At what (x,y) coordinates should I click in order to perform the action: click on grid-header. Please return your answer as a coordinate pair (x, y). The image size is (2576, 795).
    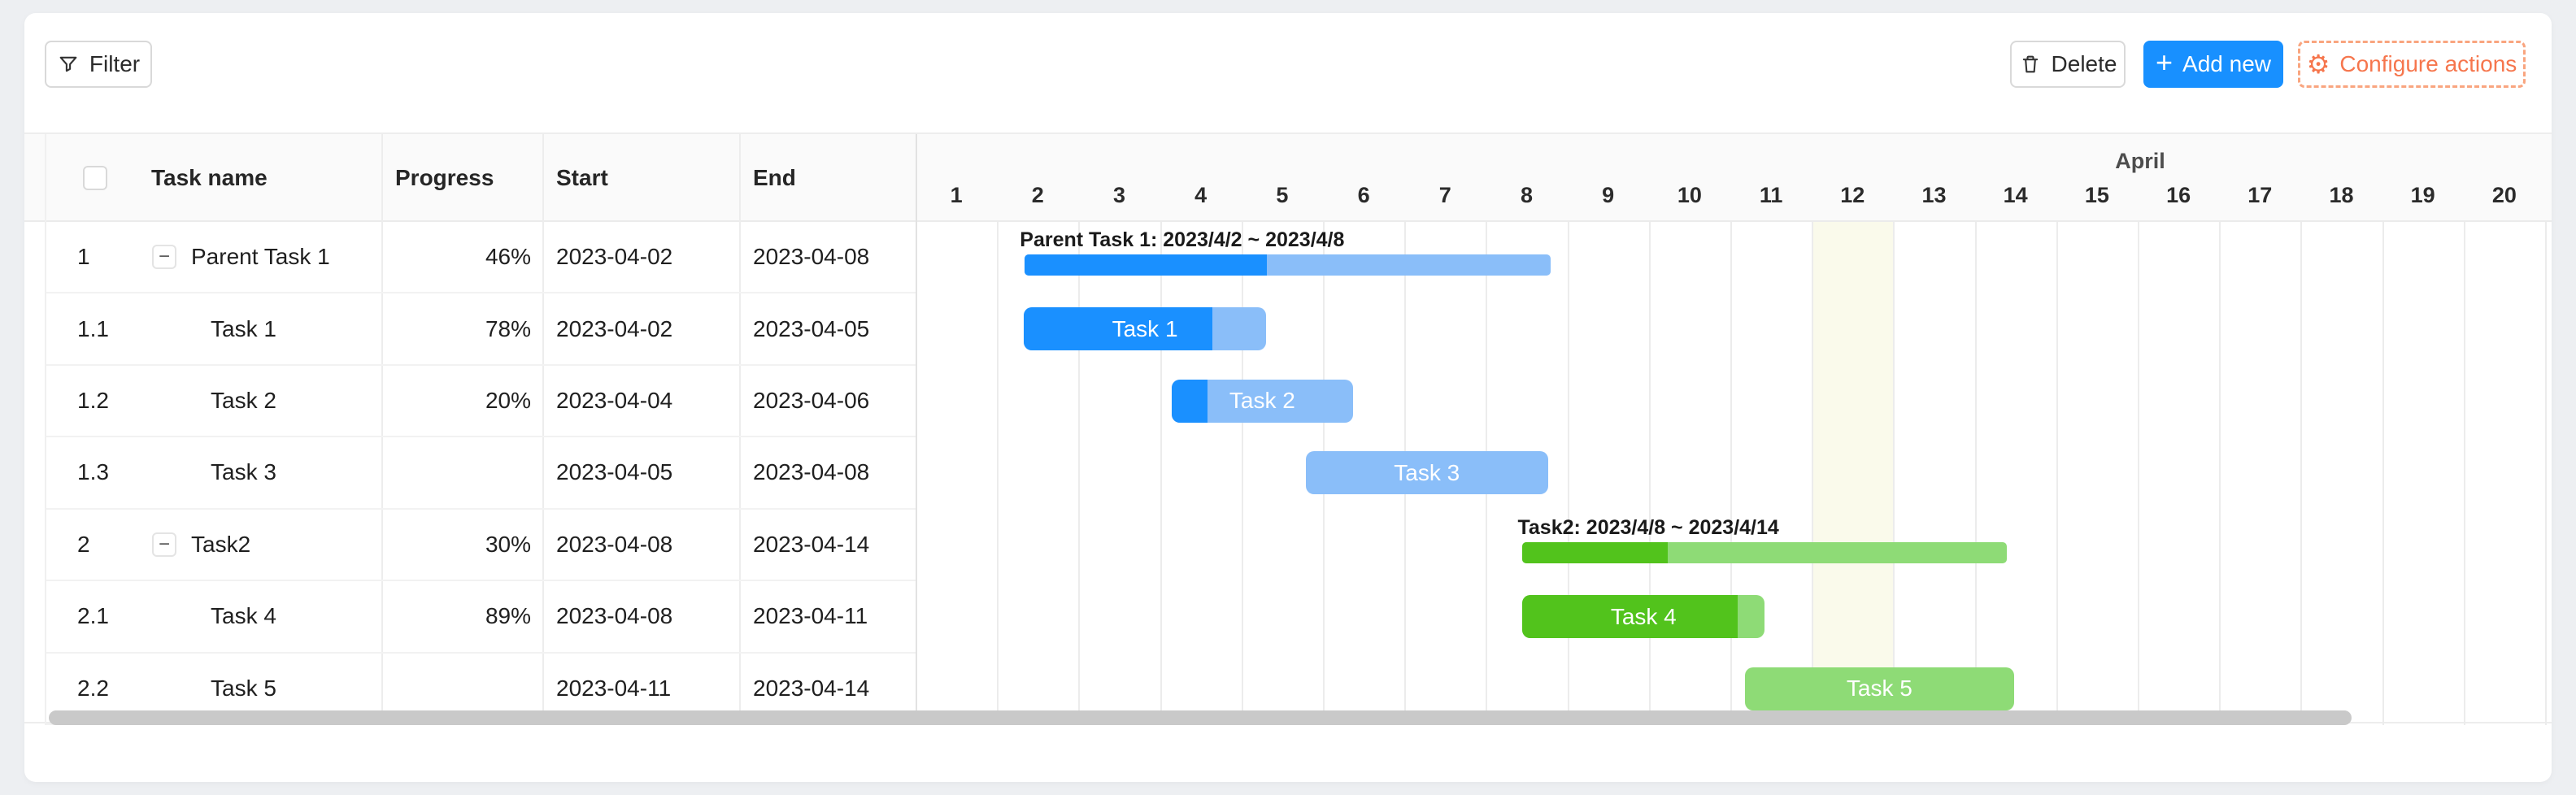
    Looking at the image, I should click on (1288, 178).